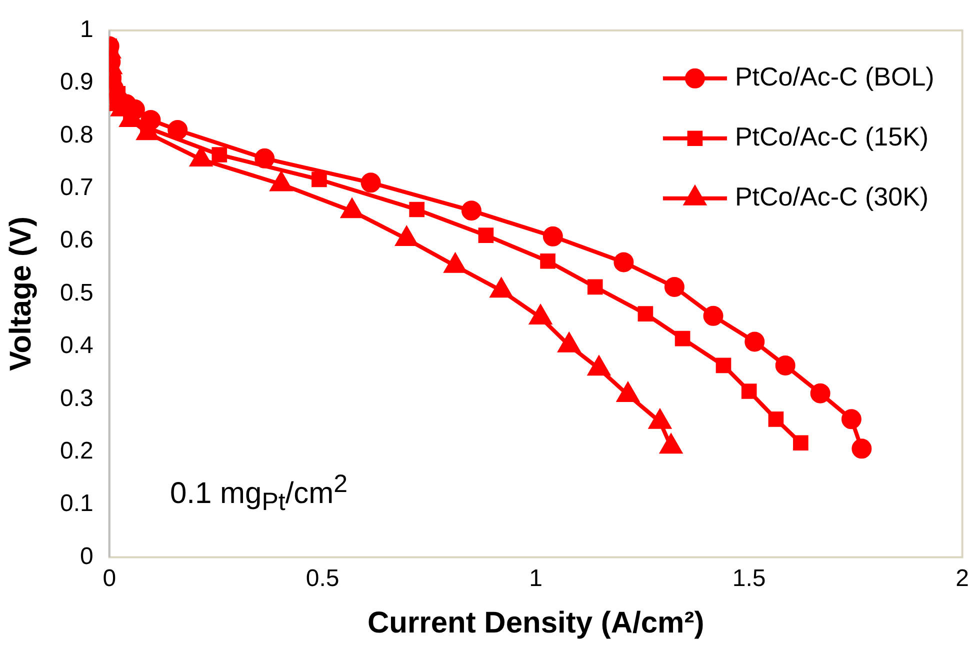 Image resolution: width=977 pixels, height=646 pixels. I want to click on y-tick-label: 1, so click(87, 30).